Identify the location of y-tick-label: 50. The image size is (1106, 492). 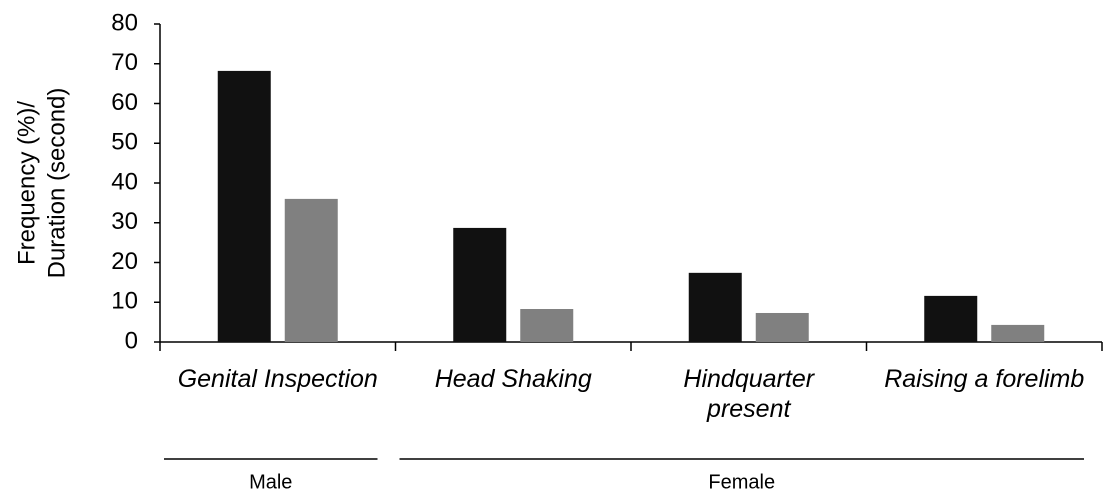
(124, 142).